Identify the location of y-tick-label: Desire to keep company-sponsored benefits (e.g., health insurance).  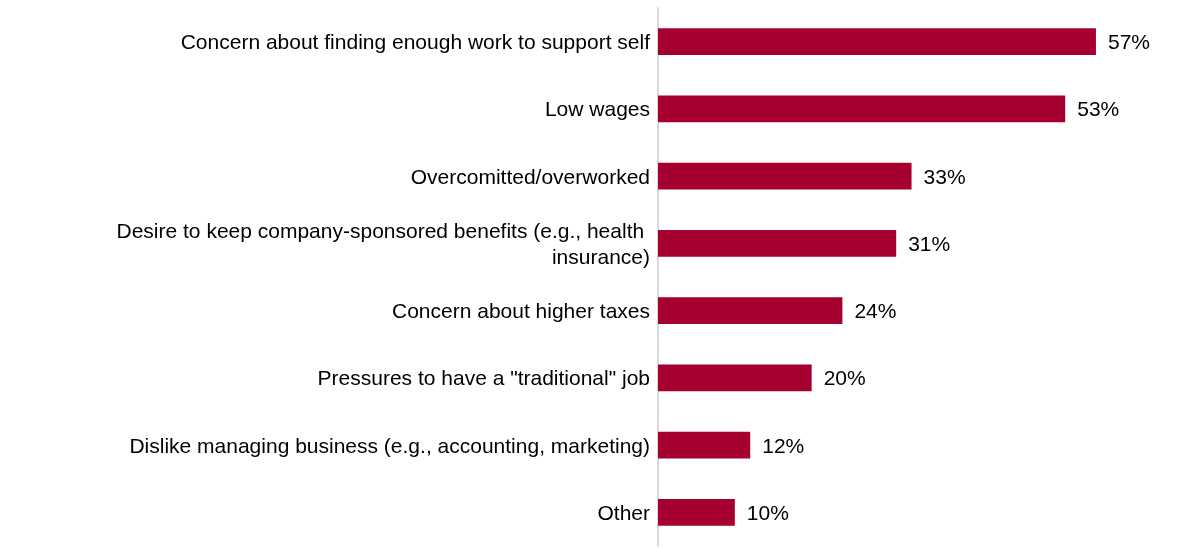
(383, 243).